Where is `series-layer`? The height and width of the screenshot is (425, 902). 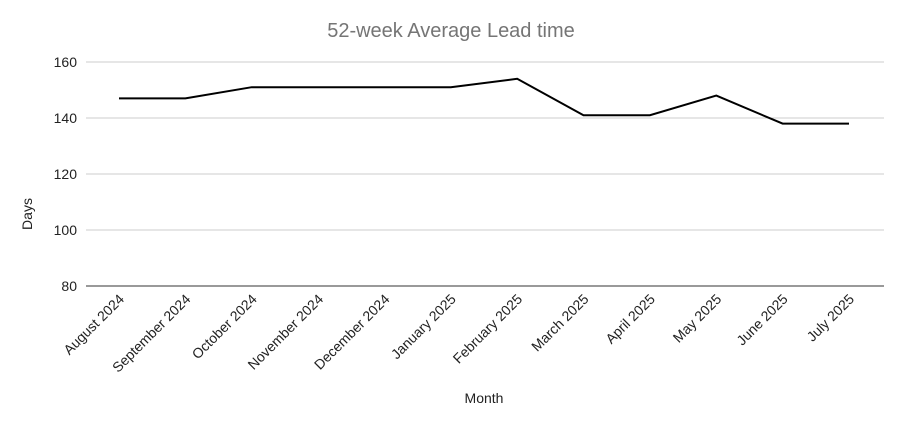
series-layer is located at coordinates (484, 101).